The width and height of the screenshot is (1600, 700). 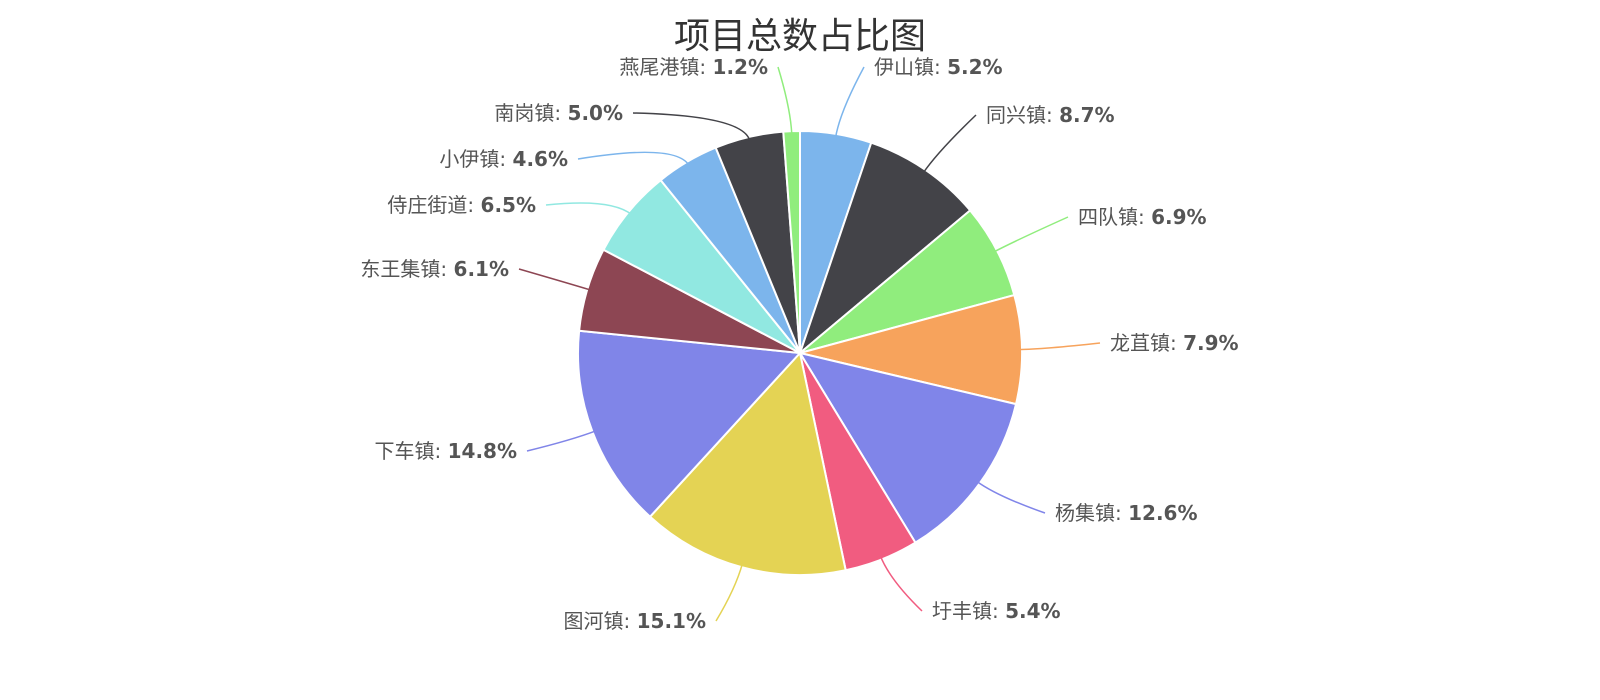 What do you see at coordinates (1022, 115) in the screenshot?
I see `slice-label-name: 同兴镇:` at bounding box center [1022, 115].